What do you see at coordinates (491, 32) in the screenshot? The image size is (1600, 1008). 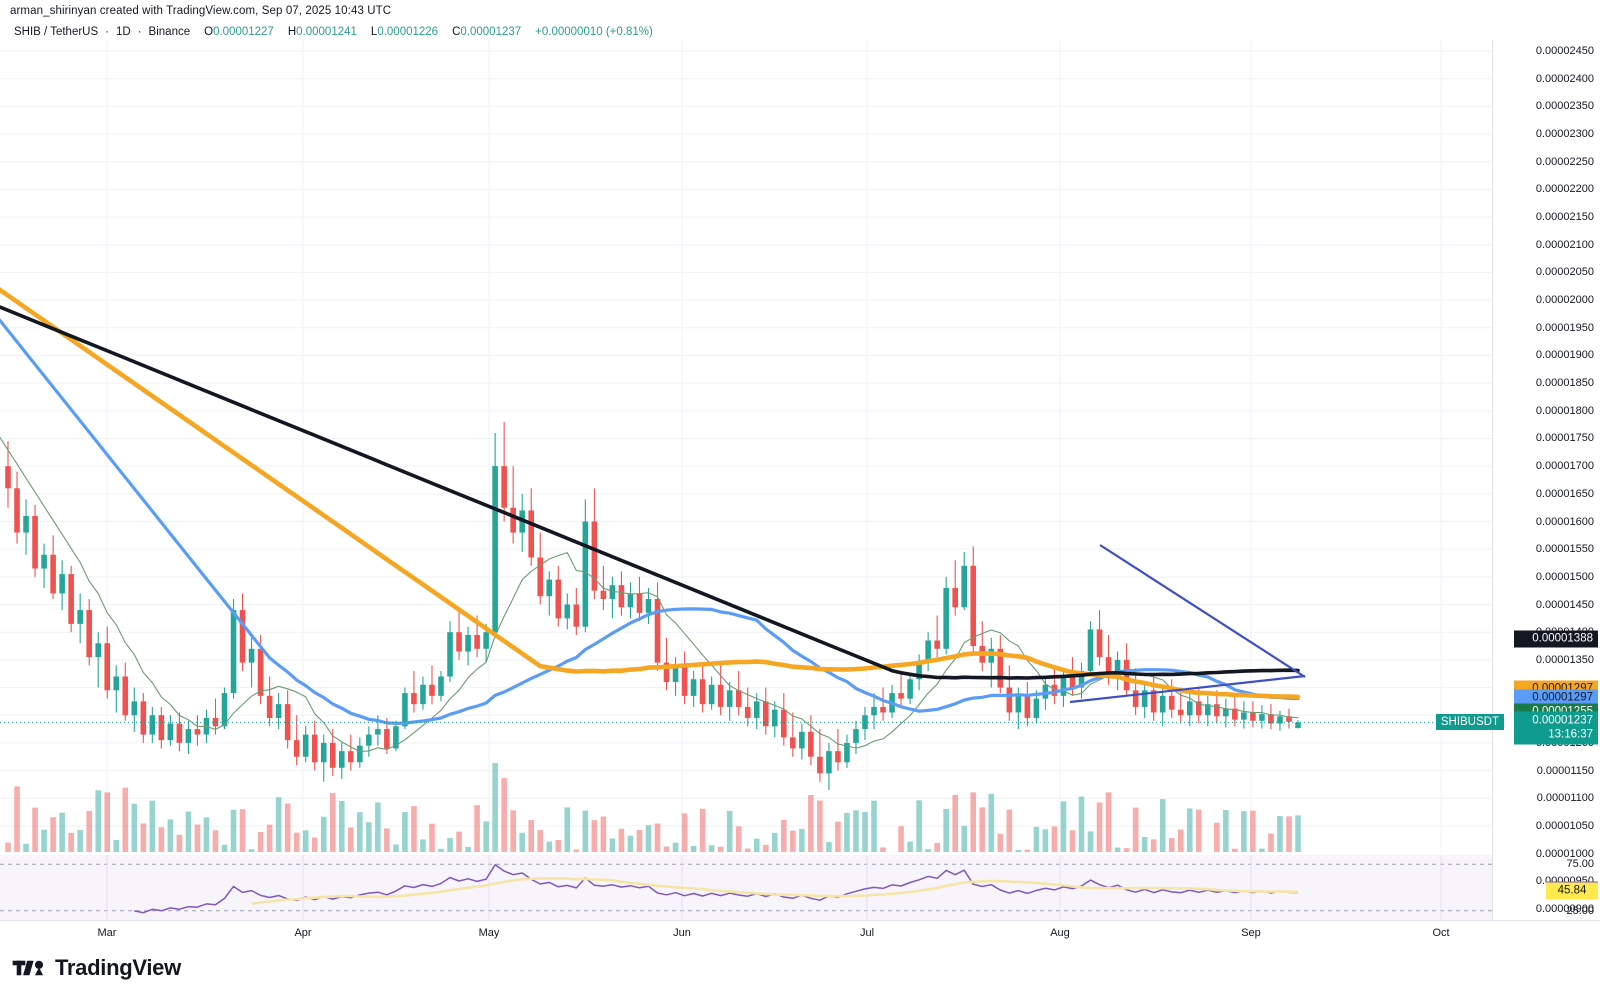 I see `legend-close-value: 0.00001237` at bounding box center [491, 32].